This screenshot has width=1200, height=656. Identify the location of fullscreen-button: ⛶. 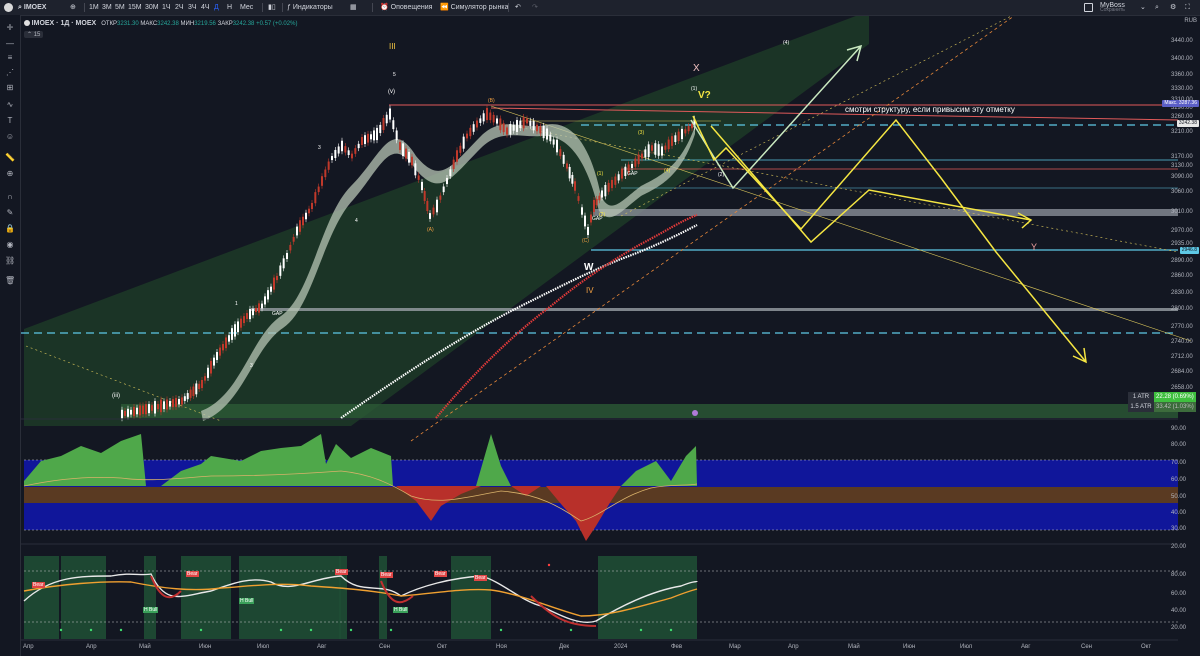
(1187, 7).